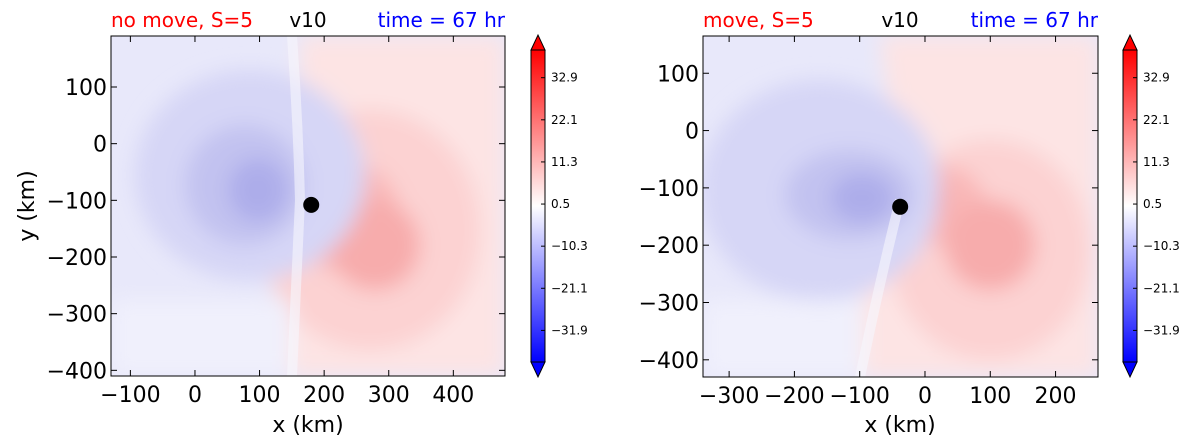 The width and height of the screenshot is (1193, 447). Describe the element at coordinates (182, 20) in the screenshot. I see `left-title-left: no move, S=5` at that location.